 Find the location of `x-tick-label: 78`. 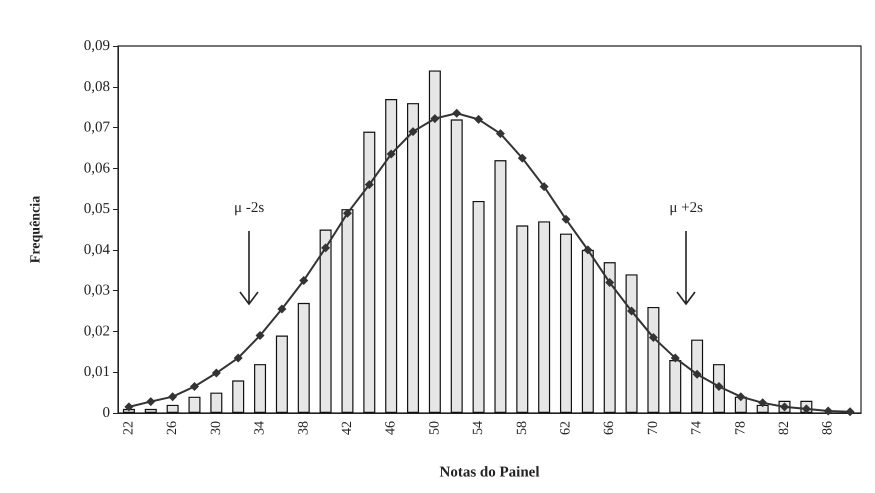

x-tick-label: 78 is located at coordinates (740, 428).